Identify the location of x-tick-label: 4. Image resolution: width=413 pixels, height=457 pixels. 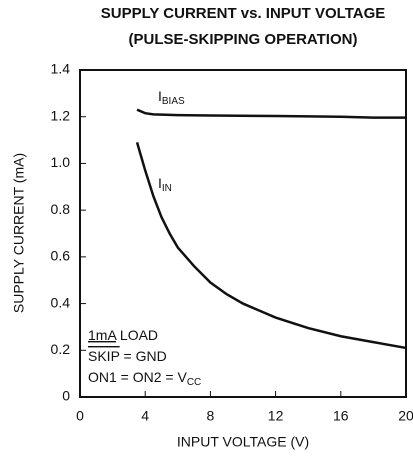
(145, 416).